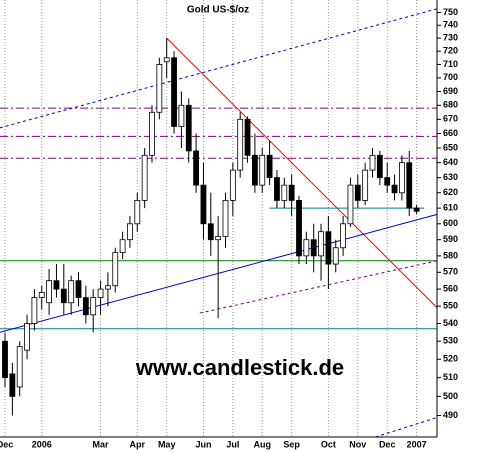 The image size is (487, 453). Describe the element at coordinates (232, 444) in the screenshot. I see `x-tick-label: Jul` at that location.